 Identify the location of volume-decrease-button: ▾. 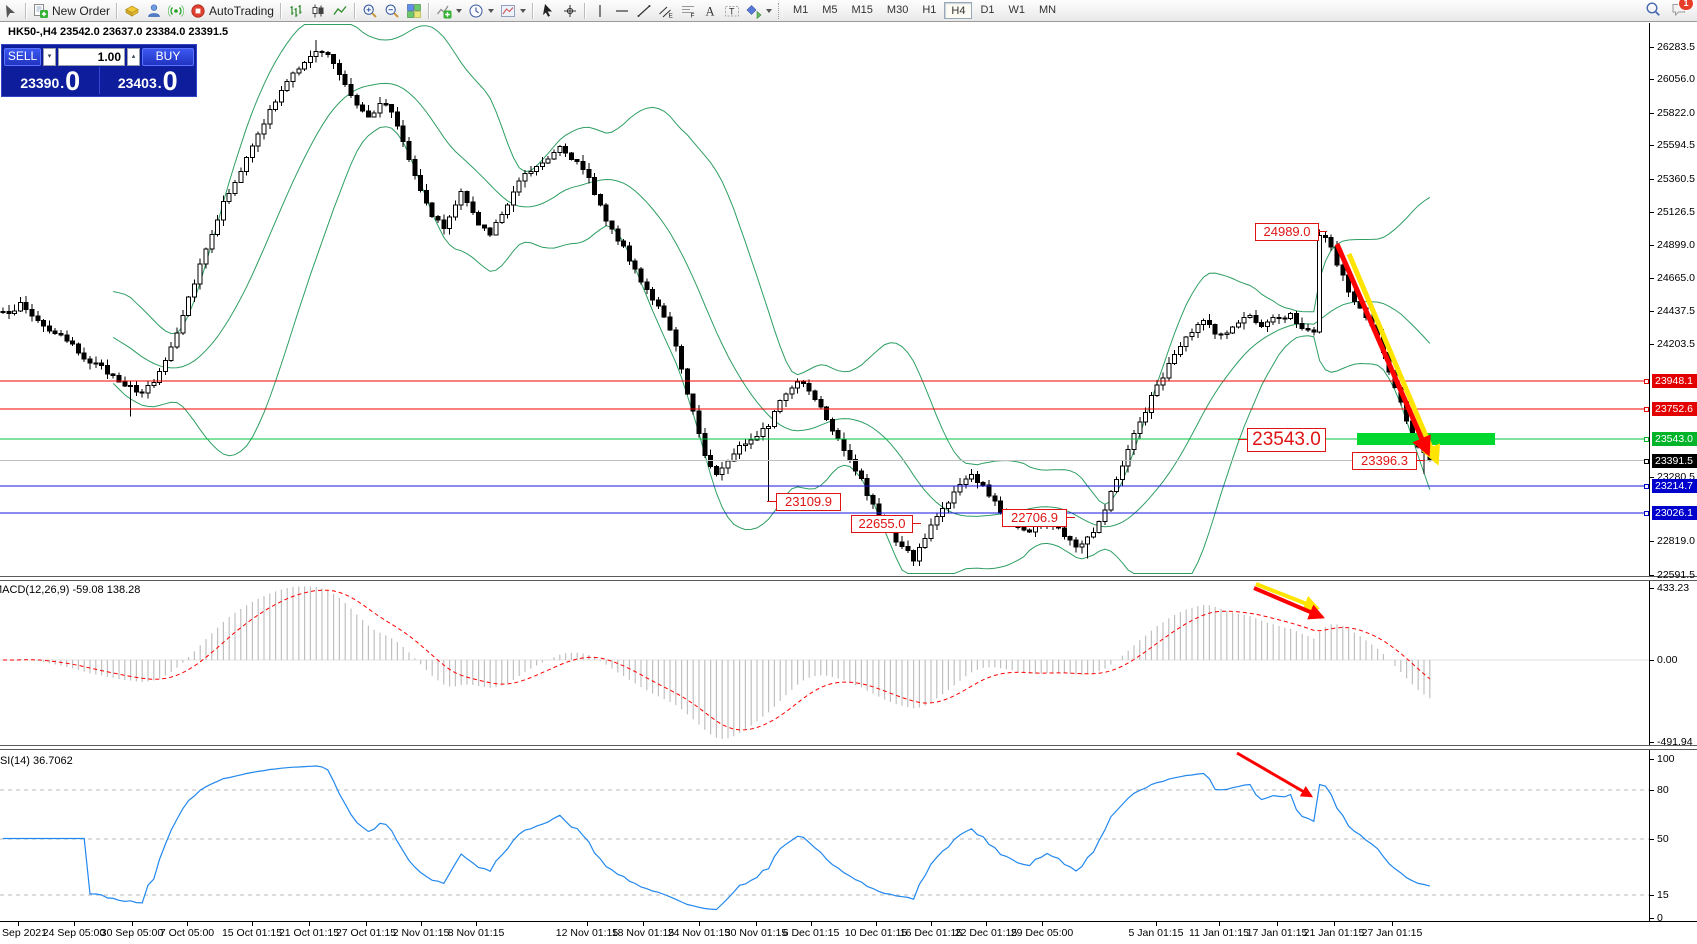
(49, 56).